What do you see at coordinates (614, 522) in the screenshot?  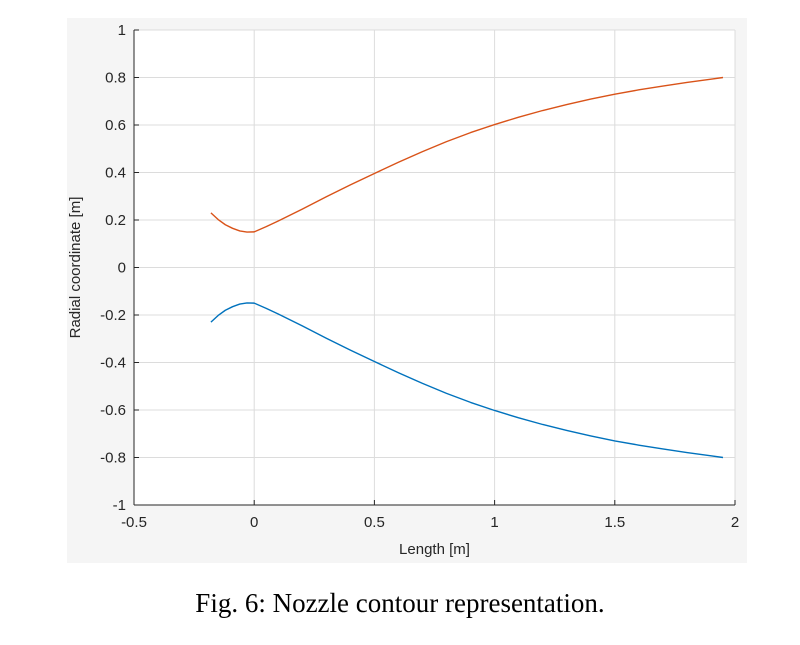 I see `x-tick-label: 1.5` at bounding box center [614, 522].